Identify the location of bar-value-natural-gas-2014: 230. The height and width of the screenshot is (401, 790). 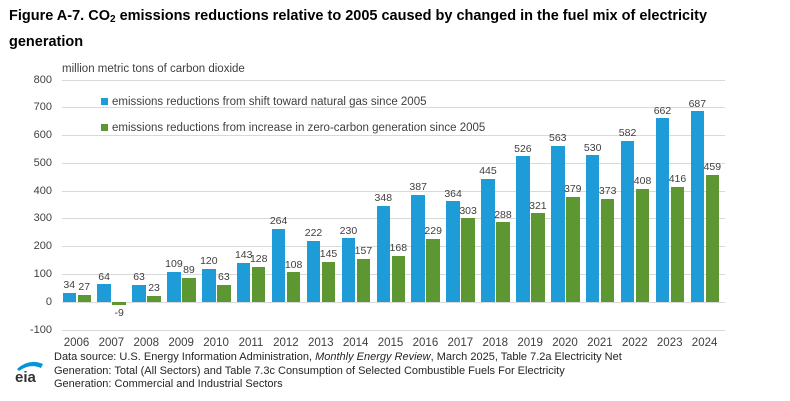
(348, 230).